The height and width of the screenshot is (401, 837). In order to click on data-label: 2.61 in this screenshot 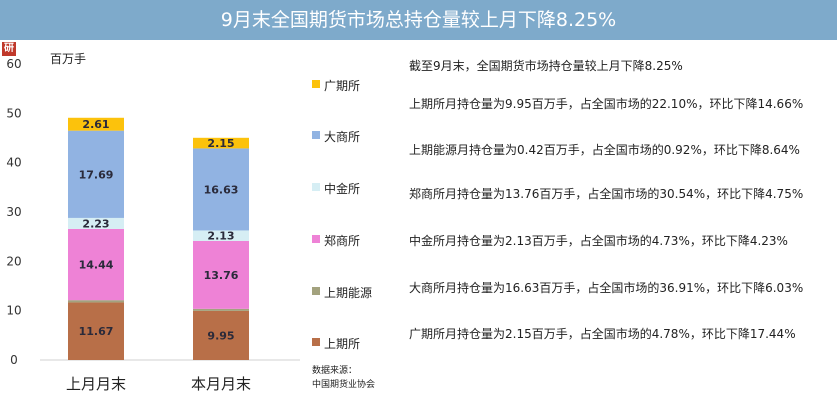, I will do `click(95, 124)`.